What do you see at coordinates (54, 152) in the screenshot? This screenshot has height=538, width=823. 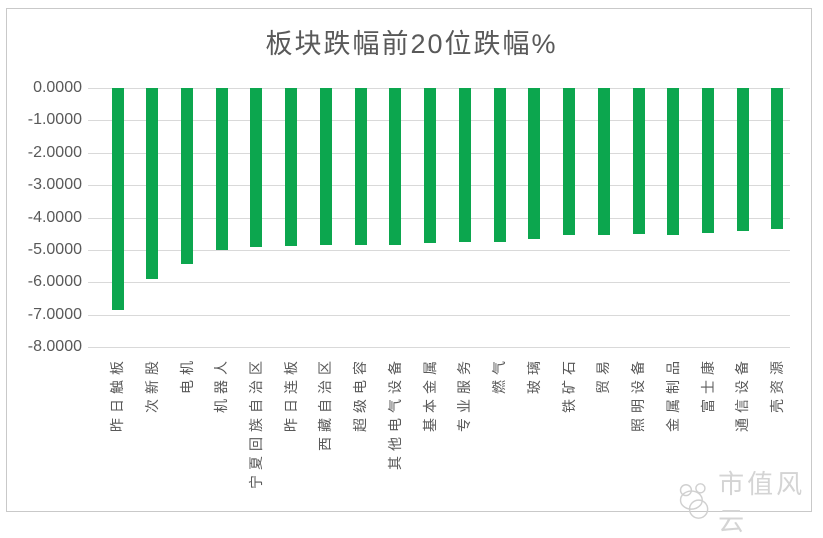 I see `y-axis-label: -2.0000` at bounding box center [54, 152].